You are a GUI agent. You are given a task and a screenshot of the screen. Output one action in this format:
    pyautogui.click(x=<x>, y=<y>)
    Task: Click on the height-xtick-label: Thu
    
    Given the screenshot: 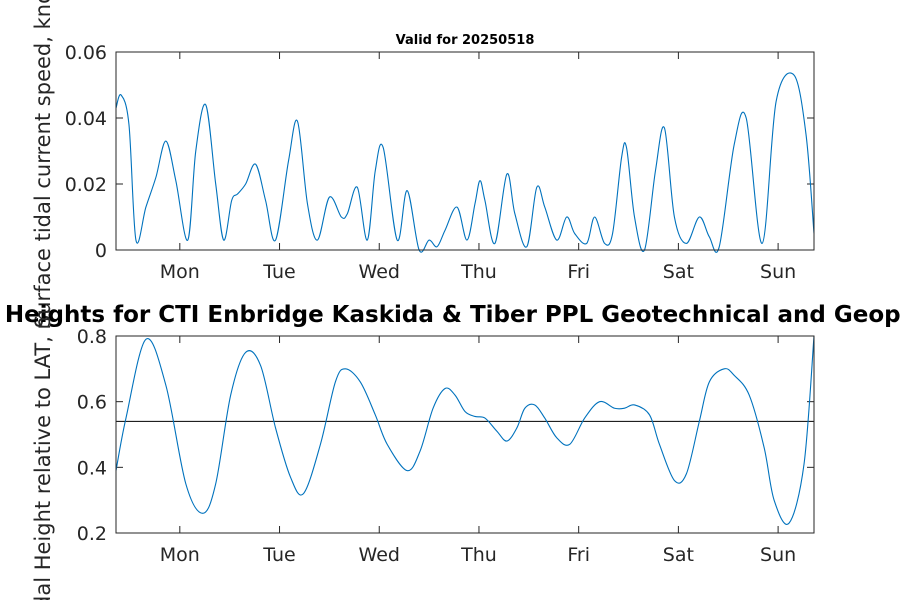 What is the action you would take?
    pyautogui.click(x=478, y=555)
    